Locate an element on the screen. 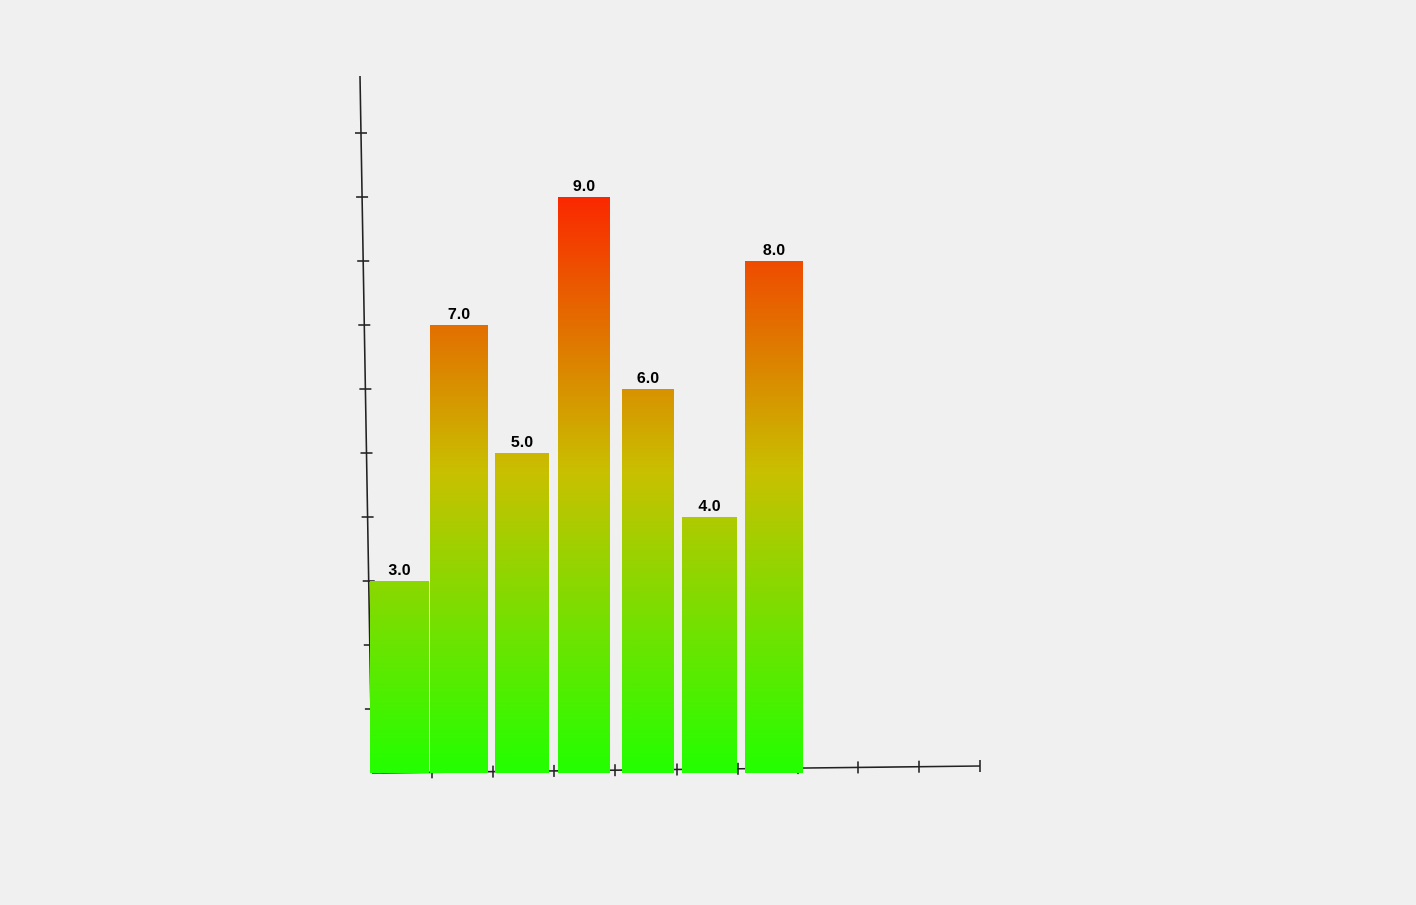 The width and height of the screenshot is (1416, 905). bar-value-label: 6.0 is located at coordinates (648, 378).